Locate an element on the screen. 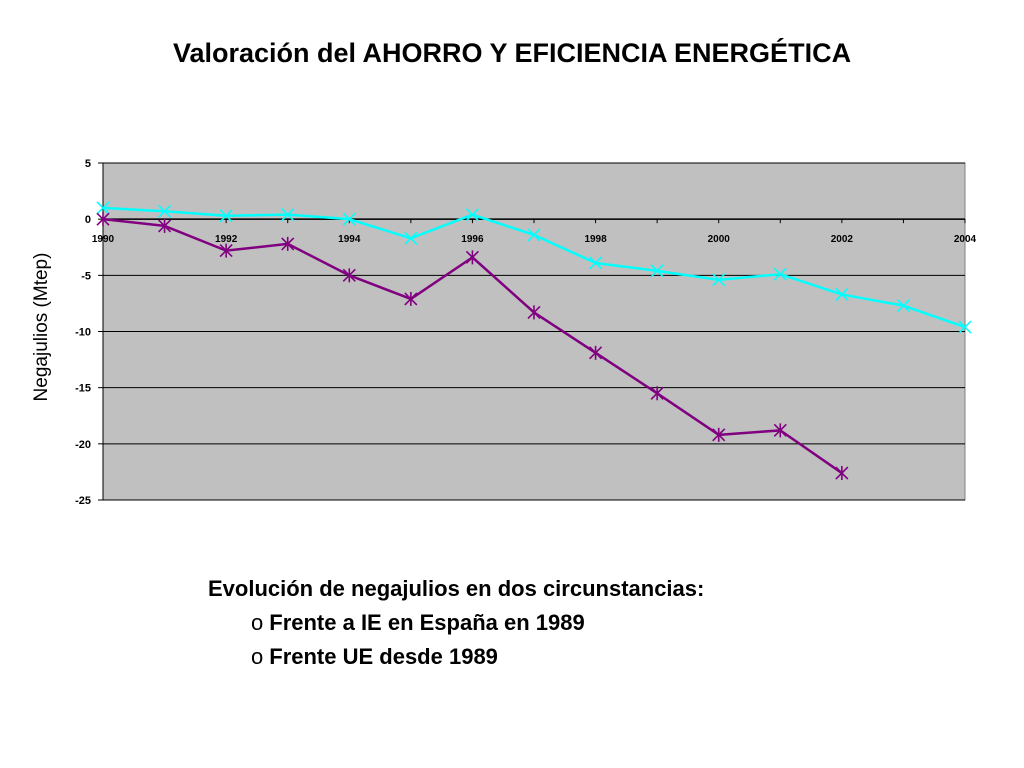 This screenshot has width=1024, height=768. y-tick-label: -5 is located at coordinates (86, 276).